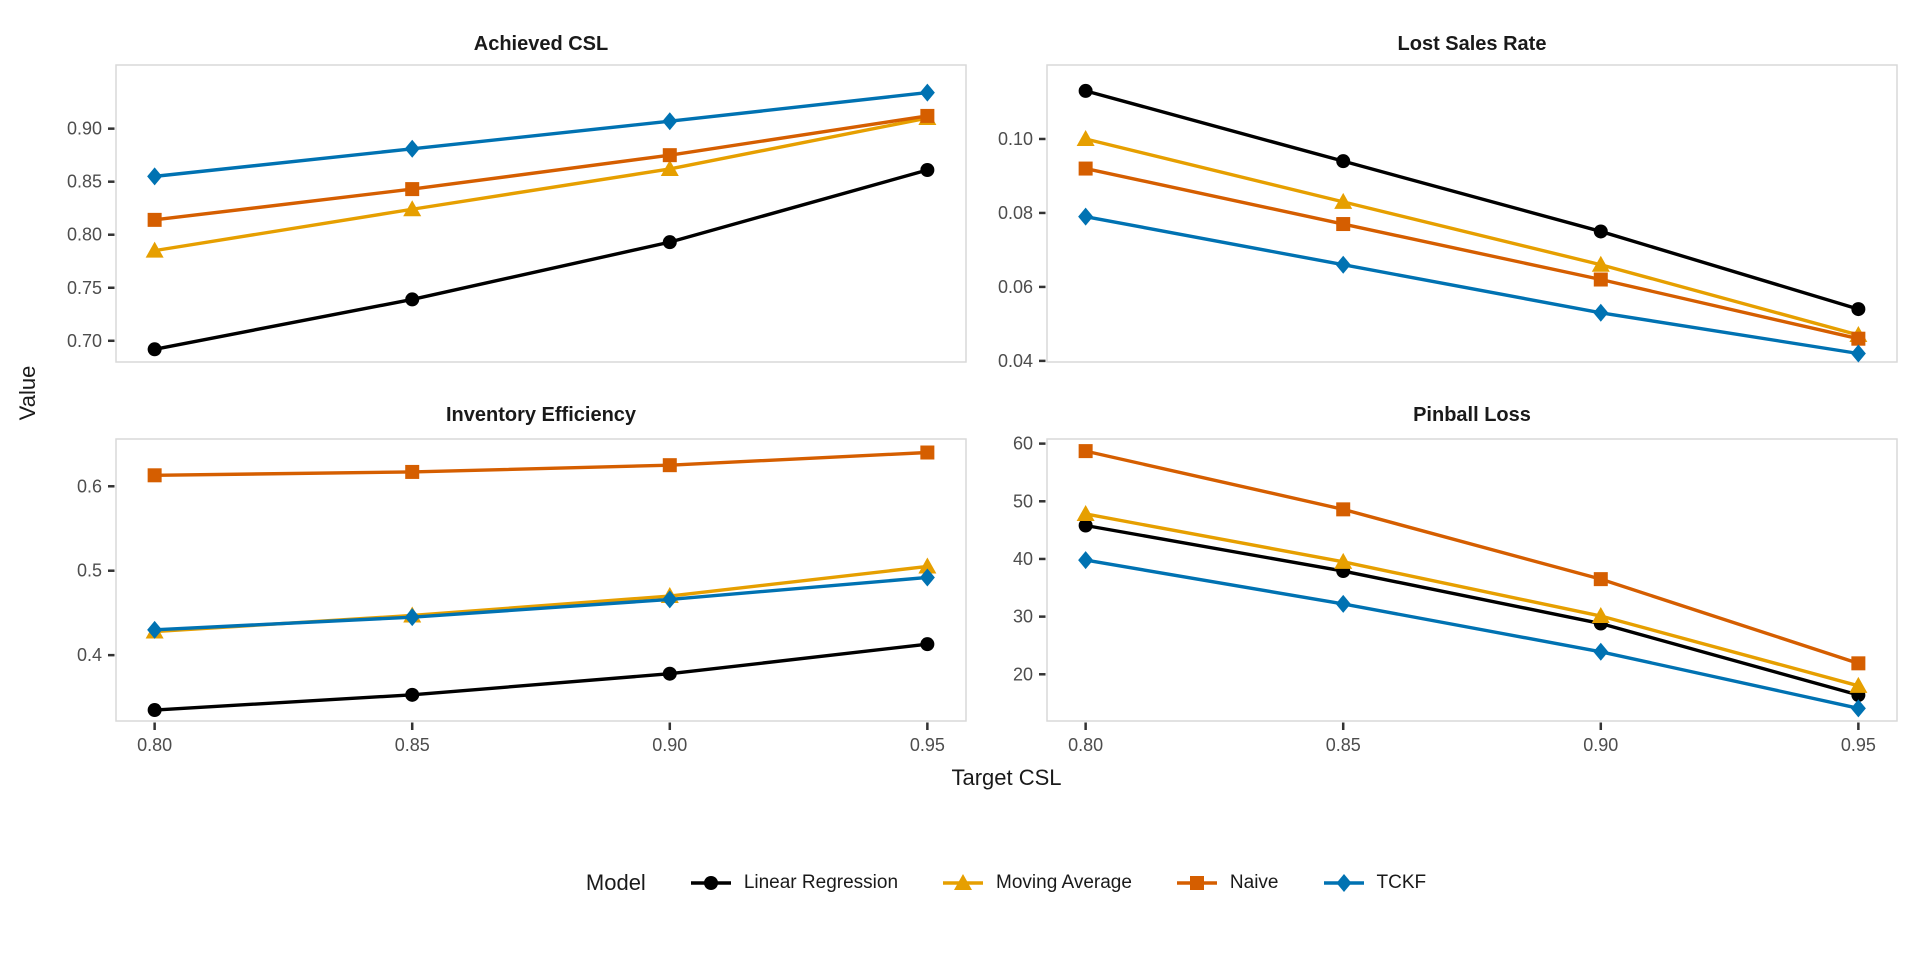 Image resolution: width=1920 pixels, height=960 pixels. What do you see at coordinates (1023, 559) in the screenshot?
I see `svg-text: 40` at bounding box center [1023, 559].